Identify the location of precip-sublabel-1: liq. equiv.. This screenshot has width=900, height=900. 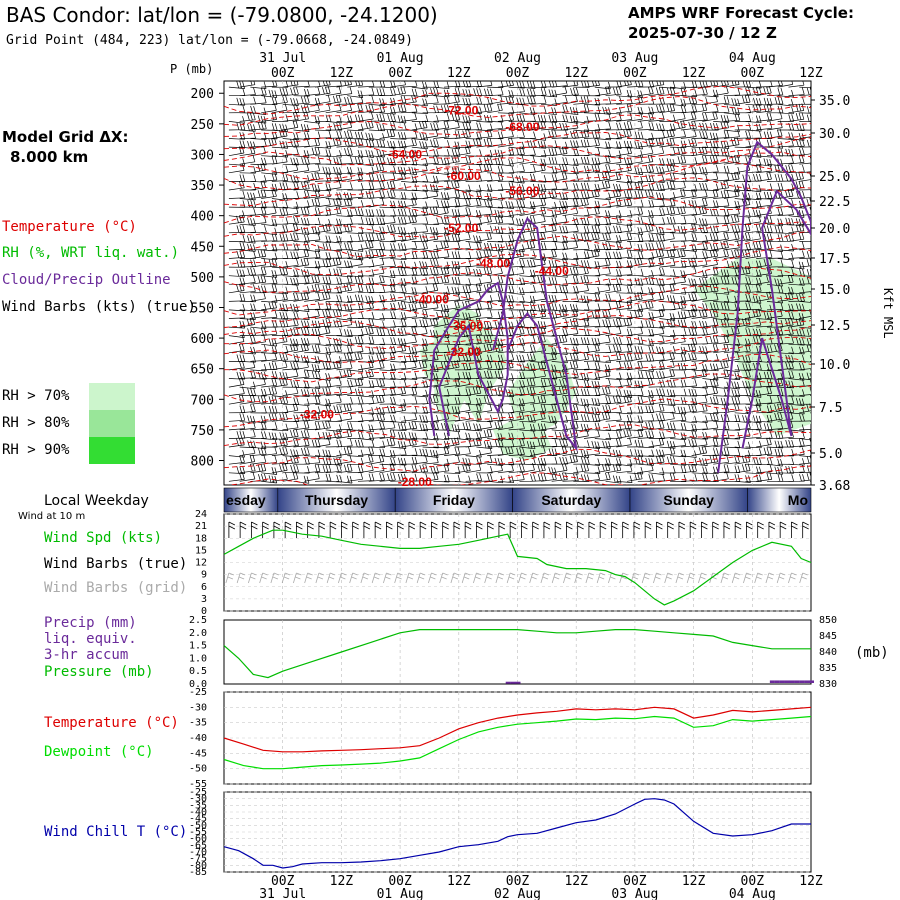
(90, 639).